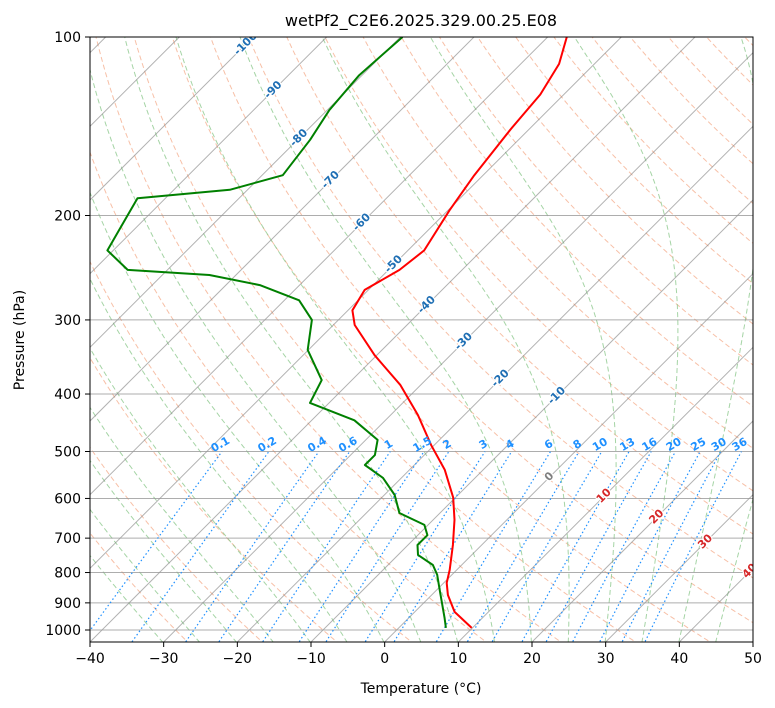 The image size is (775, 708). Describe the element at coordinates (750, 571) in the screenshot. I see `isotherm-label: 40` at that location.